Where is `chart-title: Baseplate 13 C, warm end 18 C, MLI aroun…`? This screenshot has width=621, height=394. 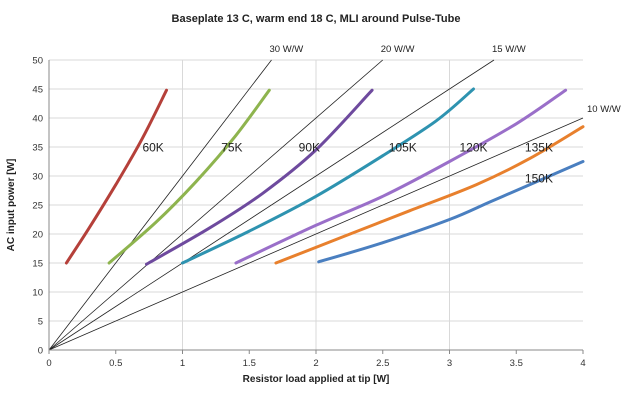 chart-title: Baseplate 13 C, warm end 18 C, MLI aroun… is located at coordinates (316, 19).